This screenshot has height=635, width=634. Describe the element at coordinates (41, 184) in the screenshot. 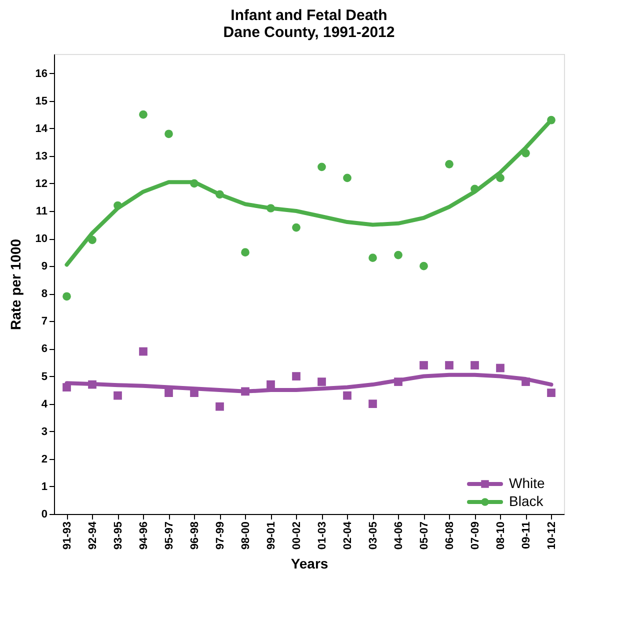

I see `y-tick-label: 12` at that location.